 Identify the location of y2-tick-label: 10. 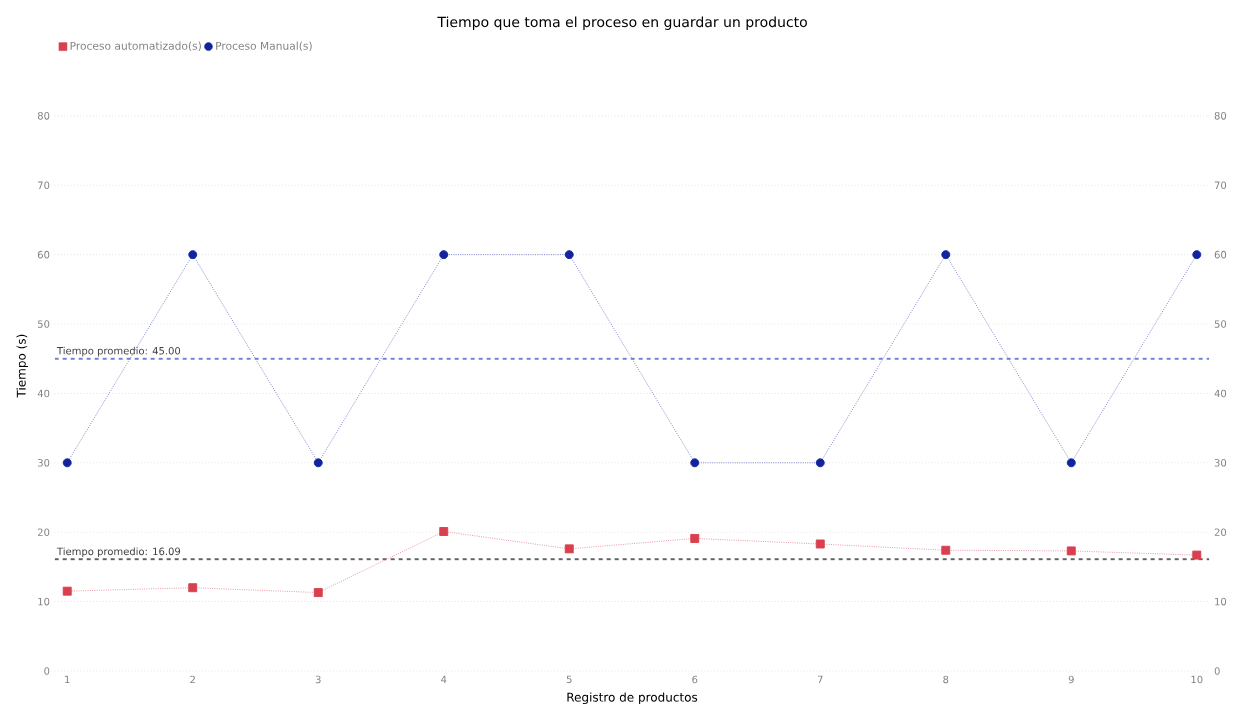
(1221, 601).